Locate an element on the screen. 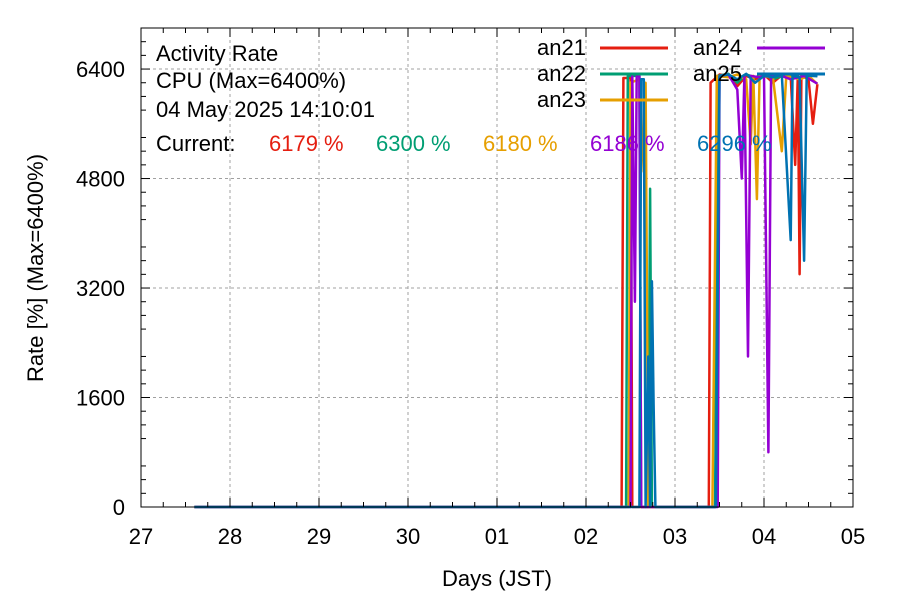  current-label: Current: is located at coordinates (195, 143).